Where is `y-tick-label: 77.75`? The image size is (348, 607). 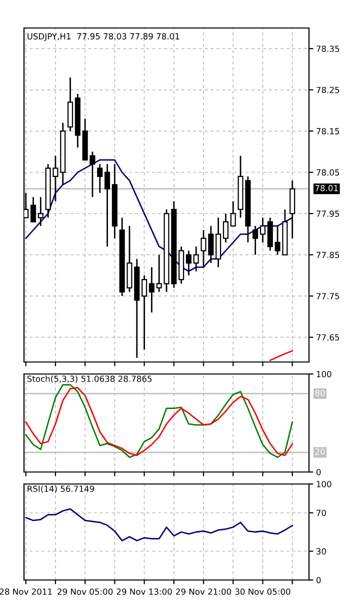 y-tick-label: 77.75 is located at coordinates (328, 296).